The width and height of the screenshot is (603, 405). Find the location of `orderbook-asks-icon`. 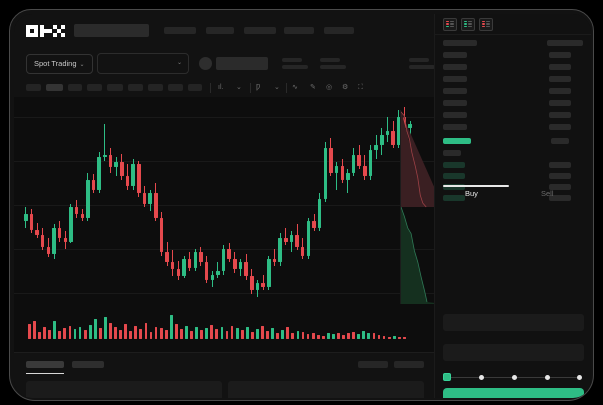

orderbook-asks-icon is located at coordinates (486, 24).